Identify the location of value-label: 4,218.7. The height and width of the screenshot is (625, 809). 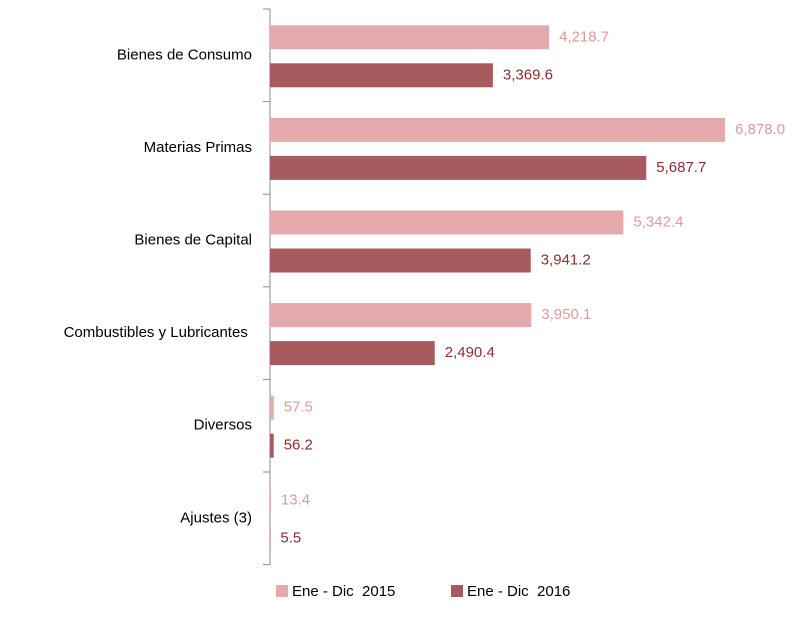
(584, 36).